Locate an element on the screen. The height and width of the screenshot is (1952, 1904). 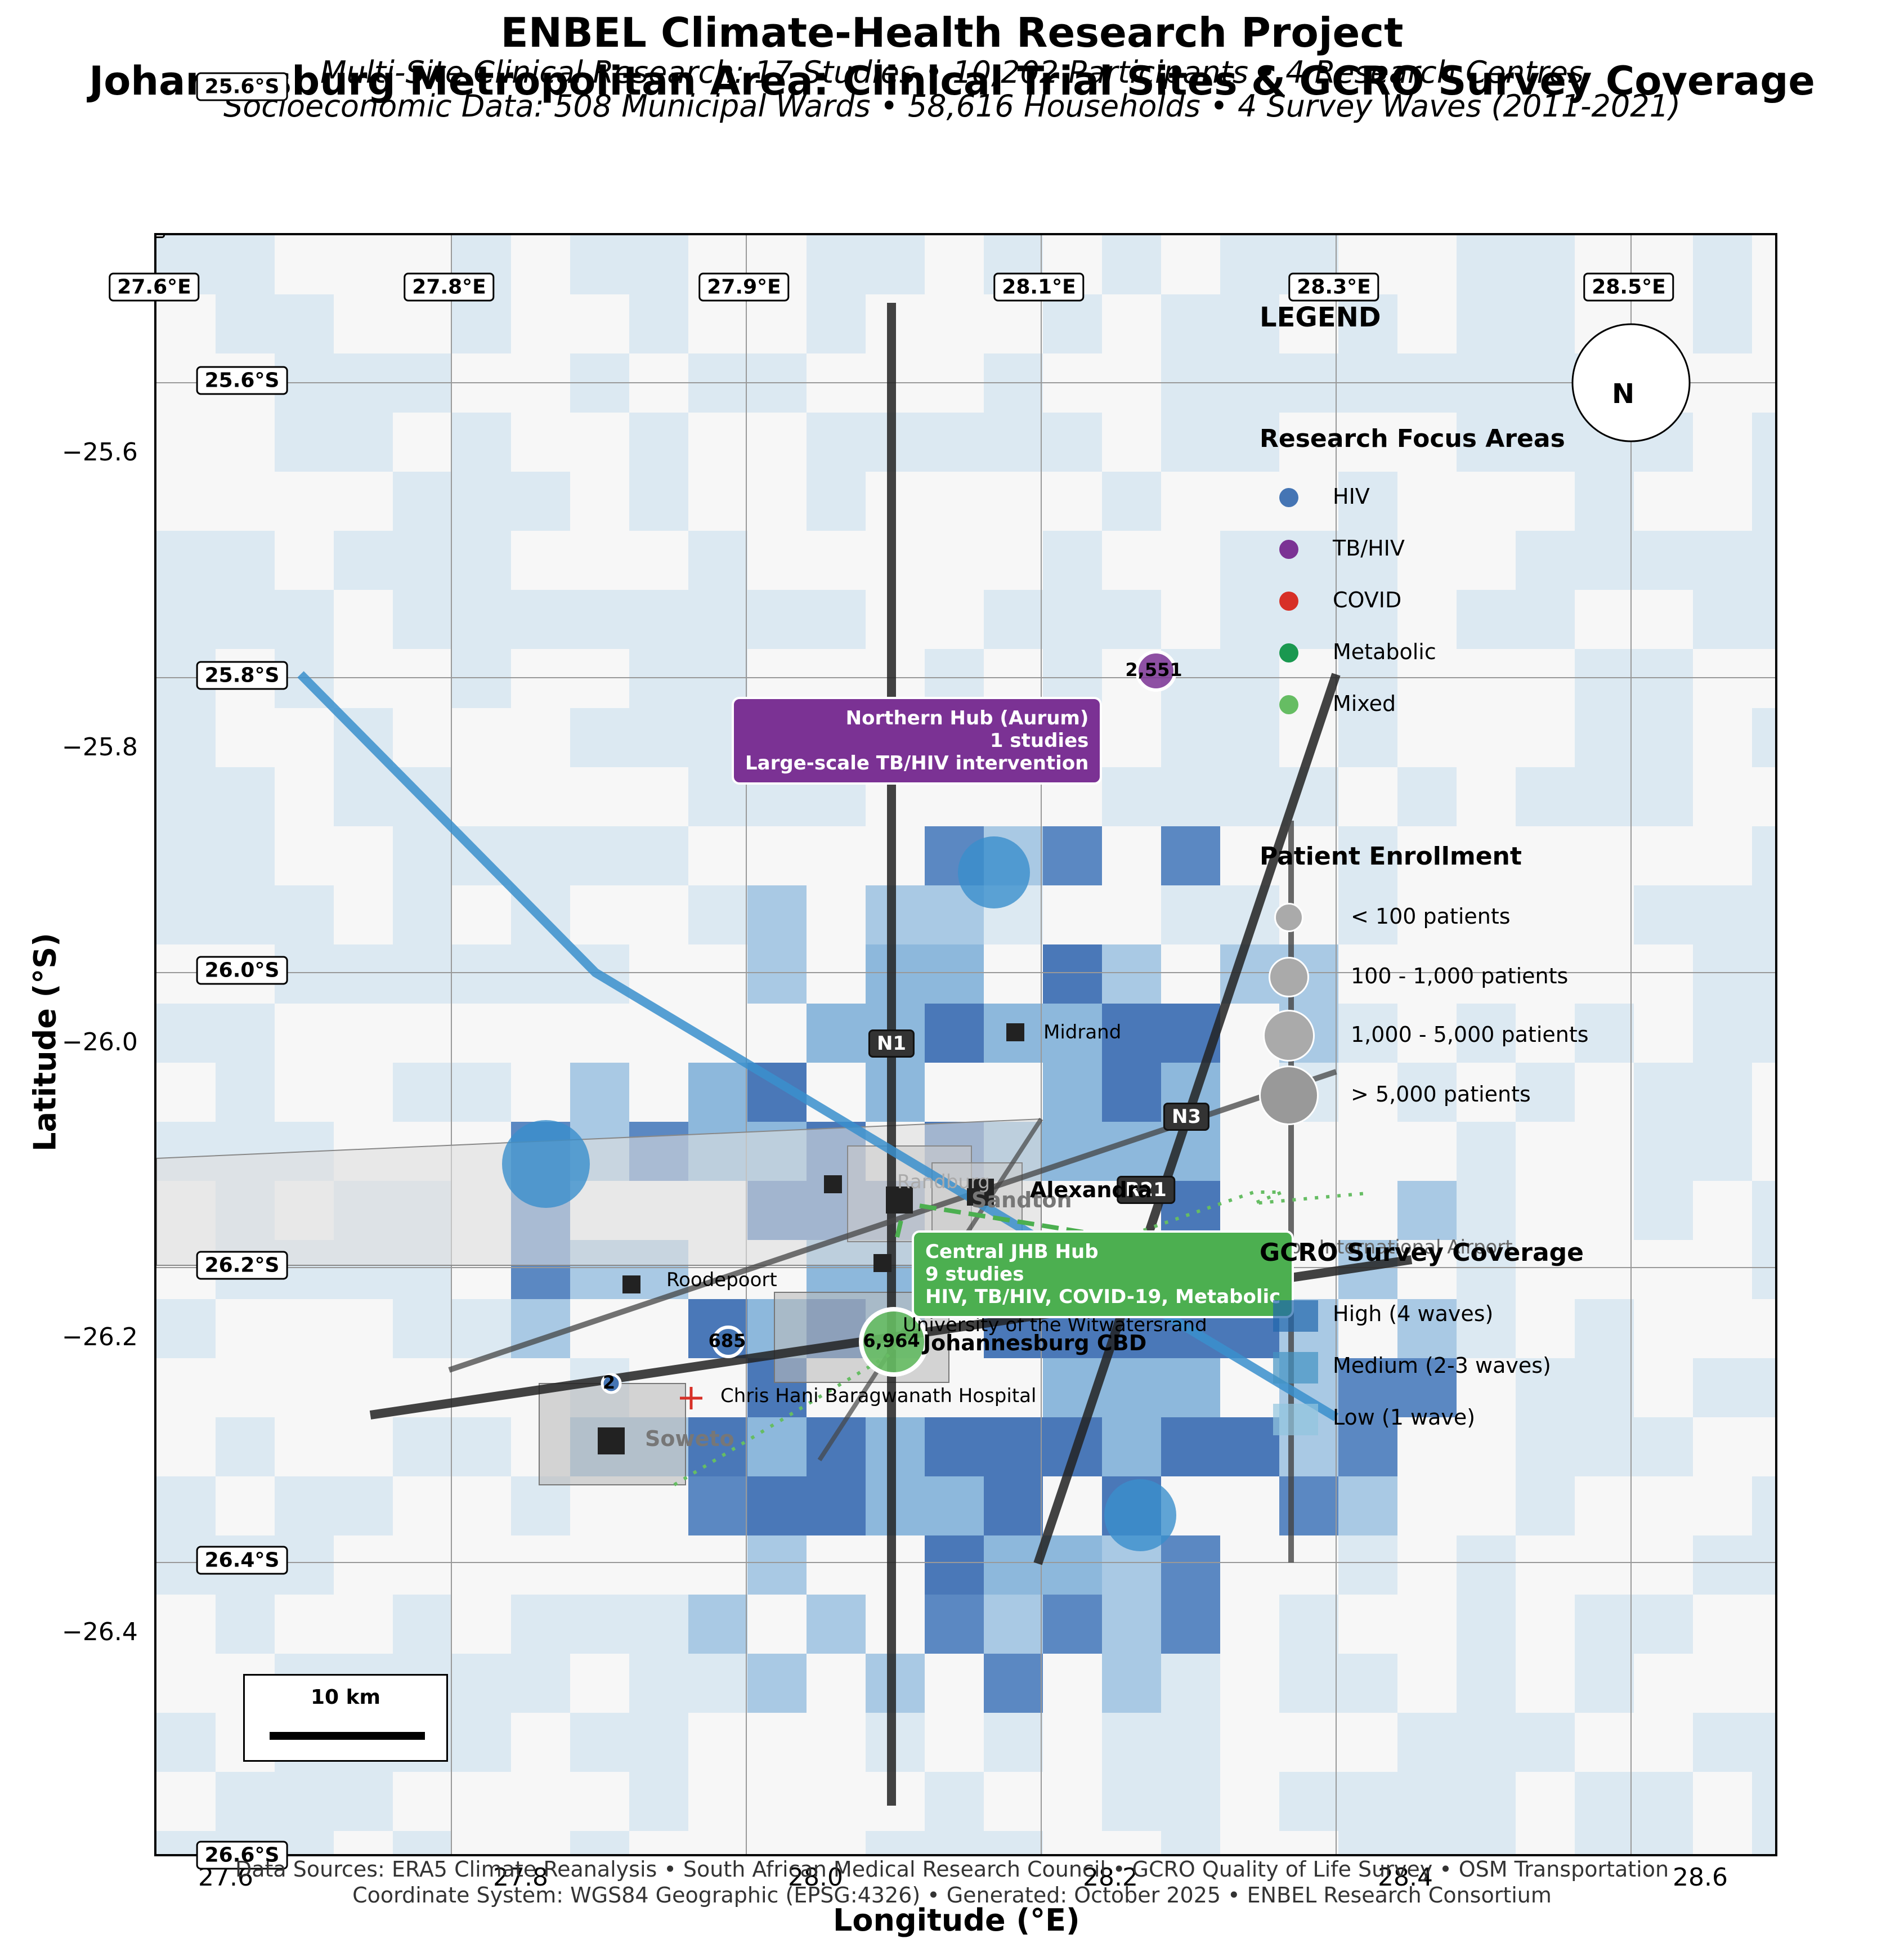
legend-gcro-medium-swatch is located at coordinates (1295, 1368).